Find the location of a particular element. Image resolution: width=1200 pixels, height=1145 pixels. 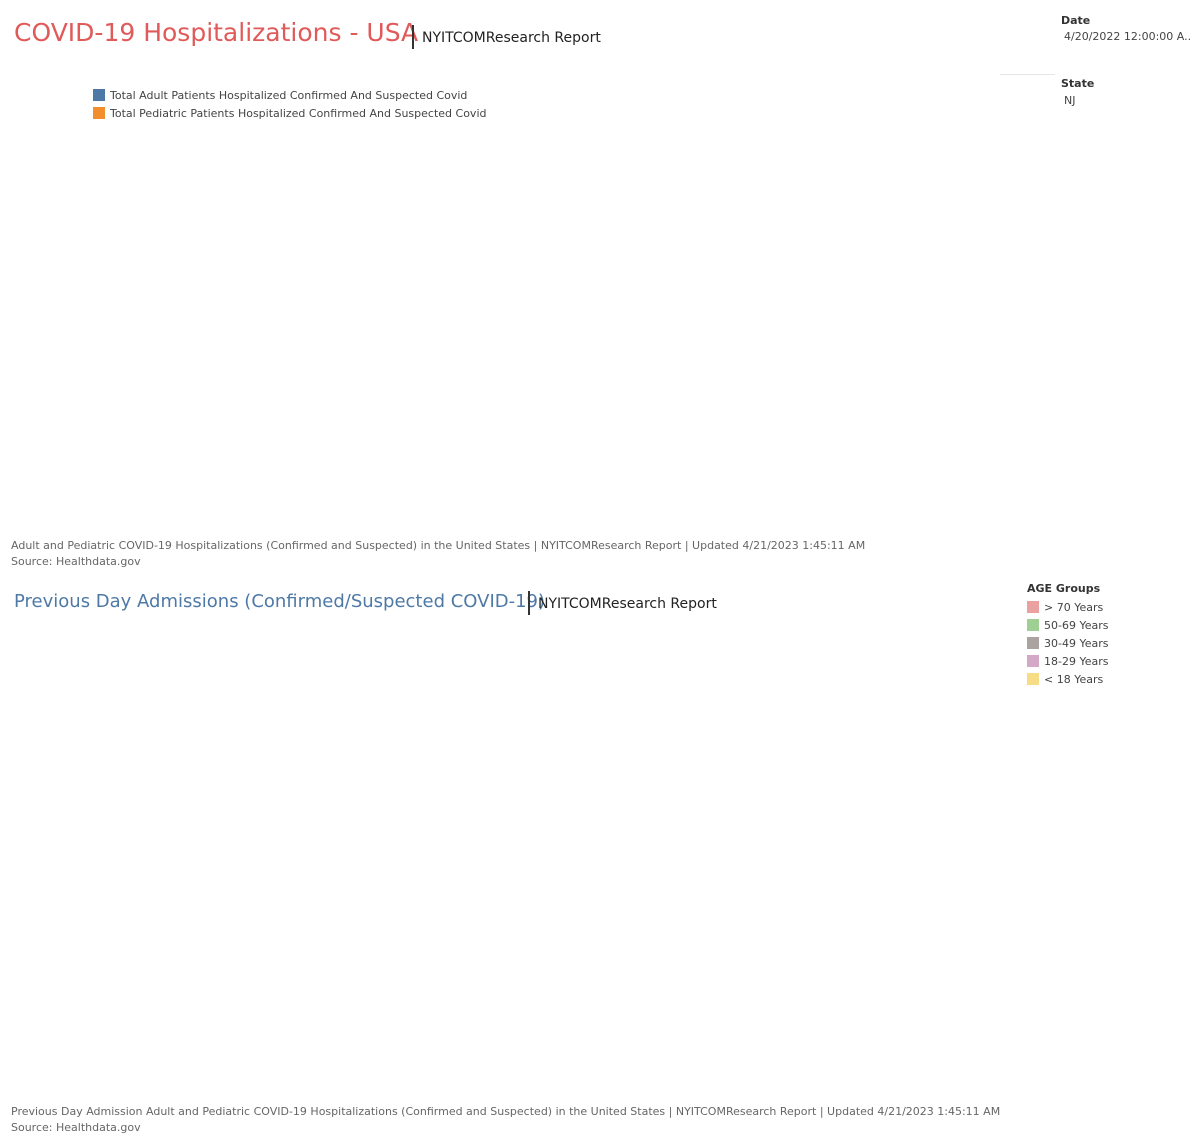

area-30-49-years is located at coordinates (554, 1025).